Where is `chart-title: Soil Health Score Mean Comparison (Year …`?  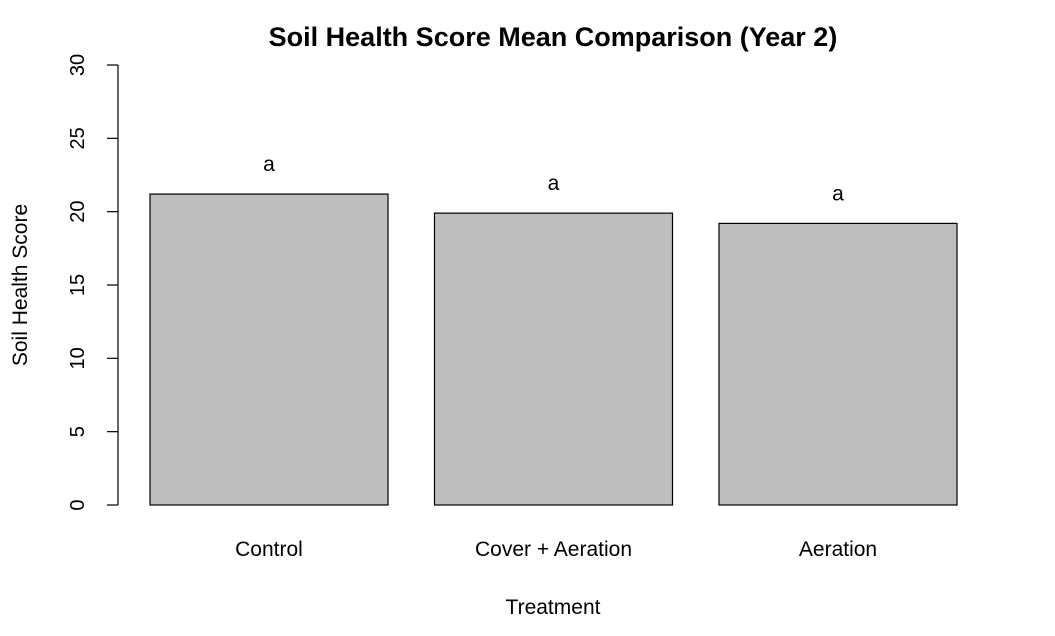
chart-title: Soil Health Score Mean Comparison (Year … is located at coordinates (553, 37).